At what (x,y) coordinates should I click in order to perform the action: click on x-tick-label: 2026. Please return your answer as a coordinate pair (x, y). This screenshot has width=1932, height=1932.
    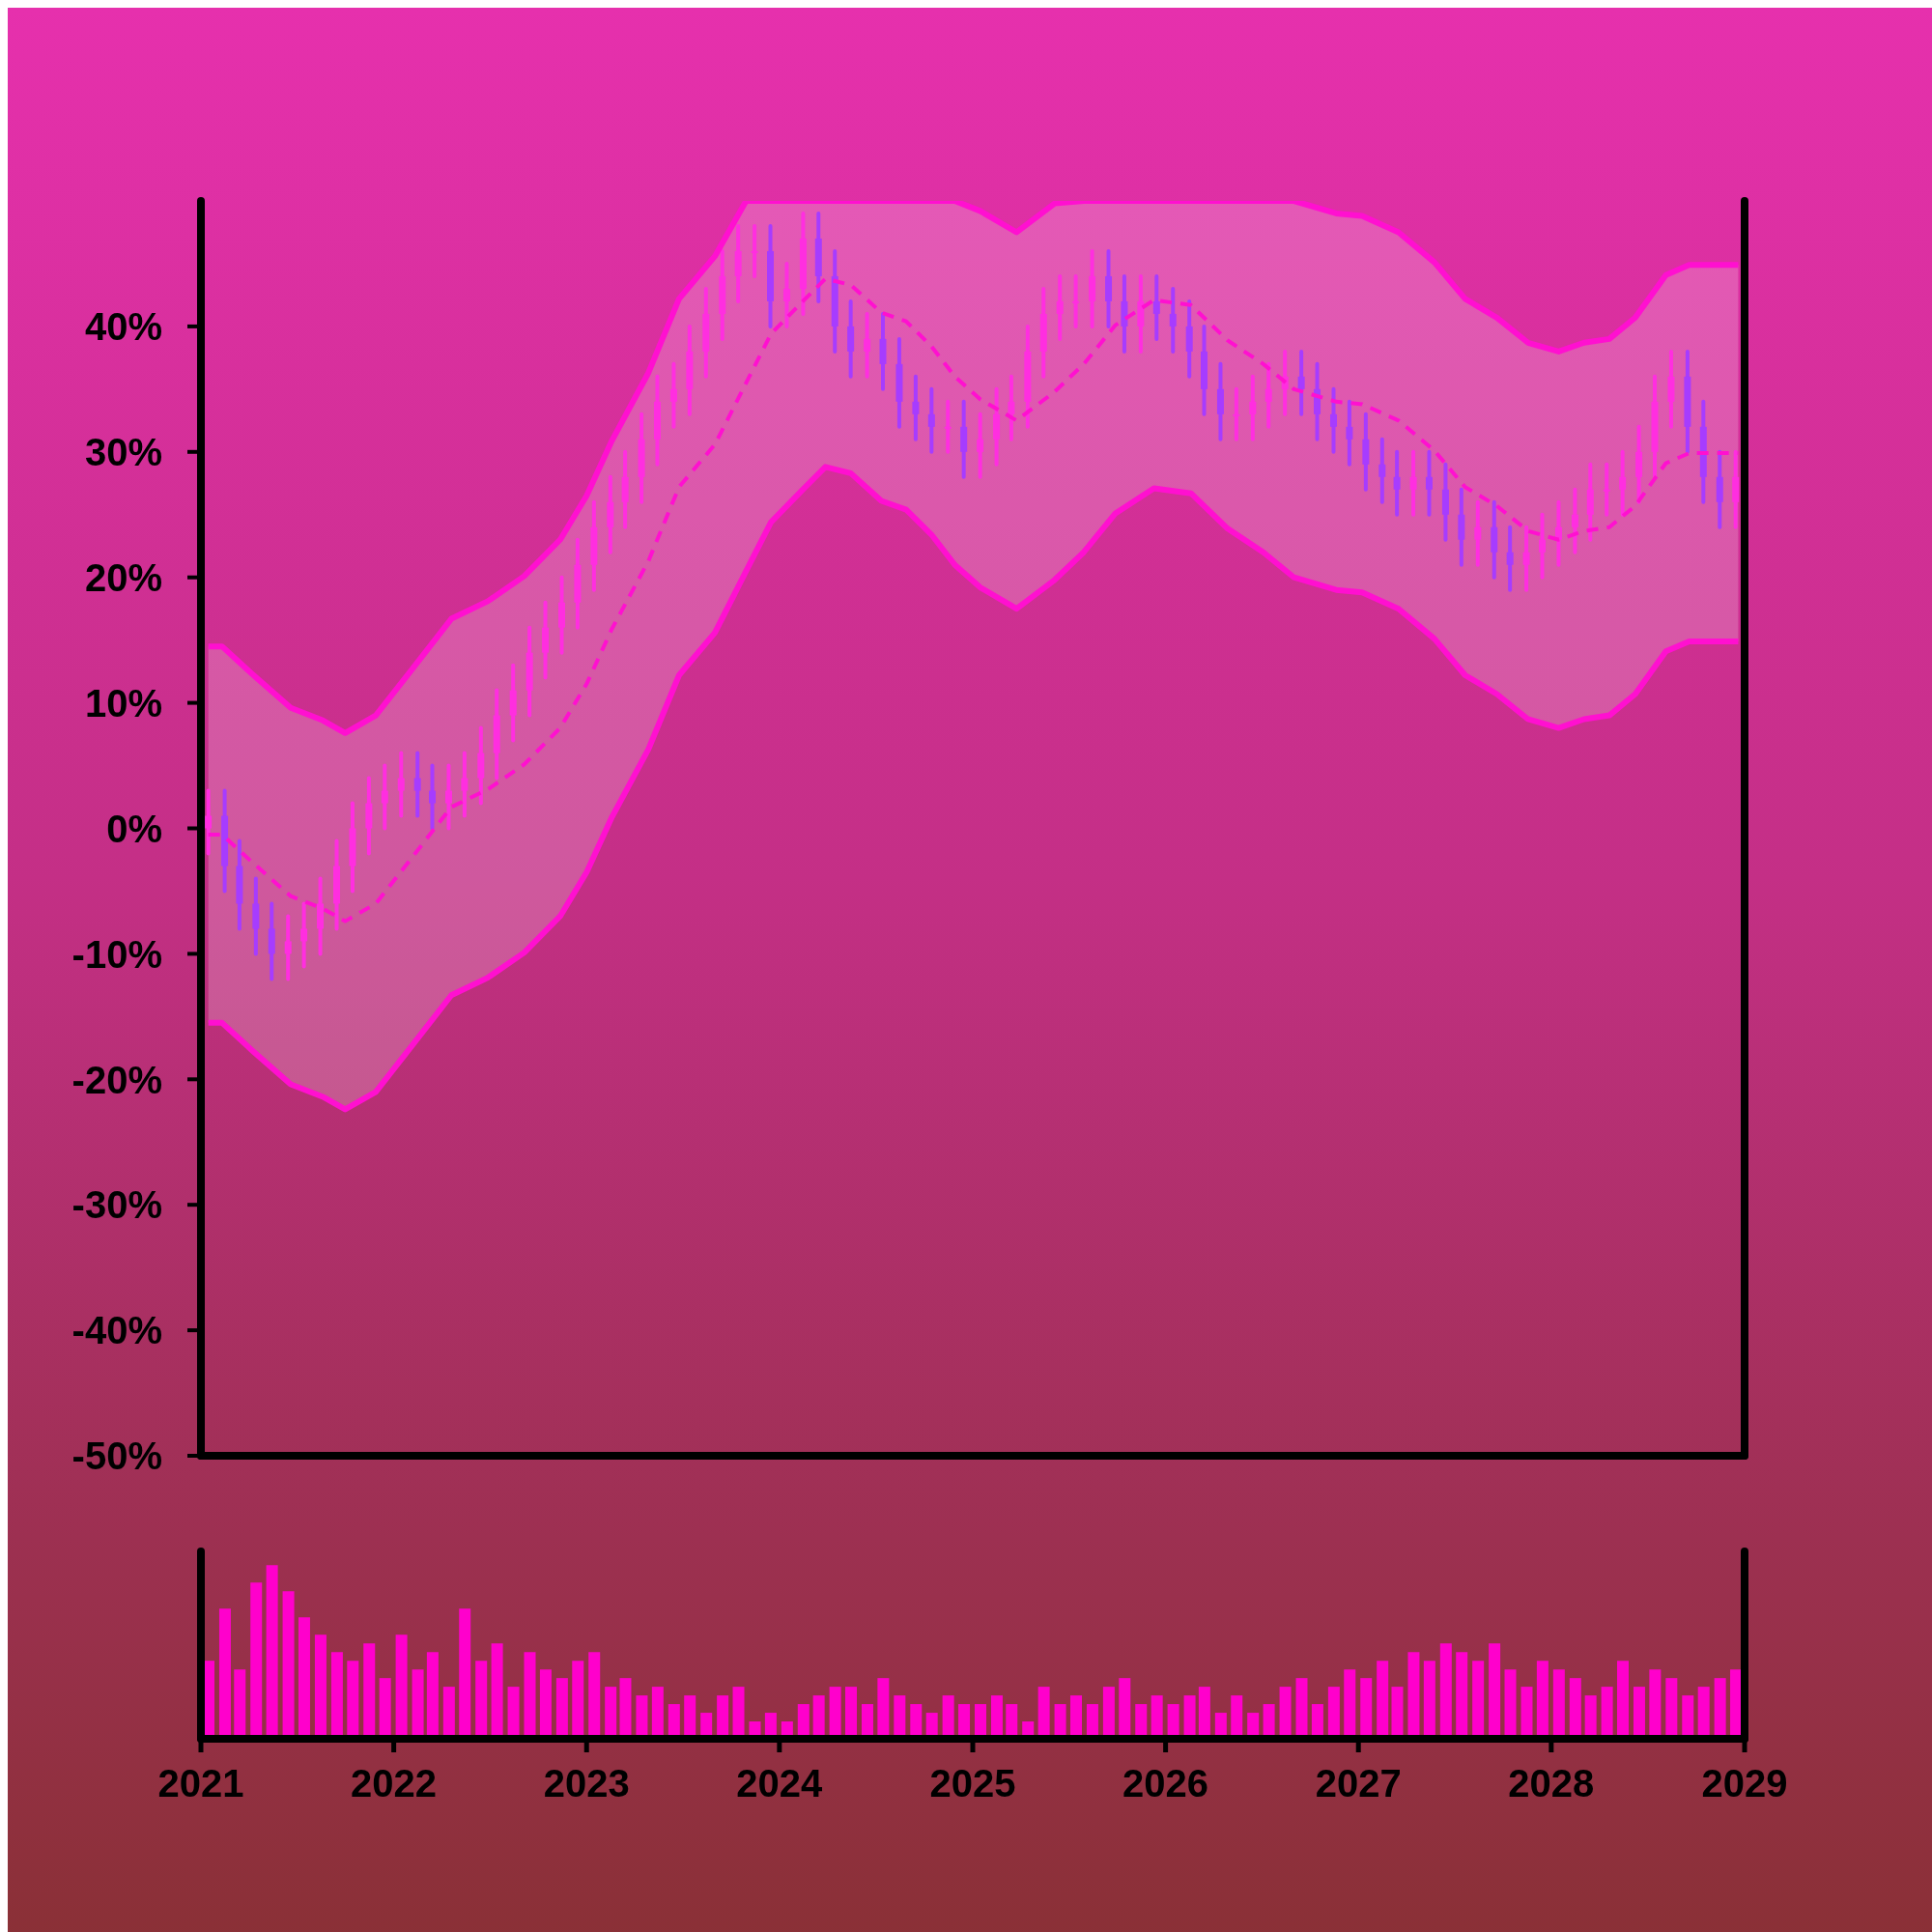
    Looking at the image, I should click on (1165, 1783).